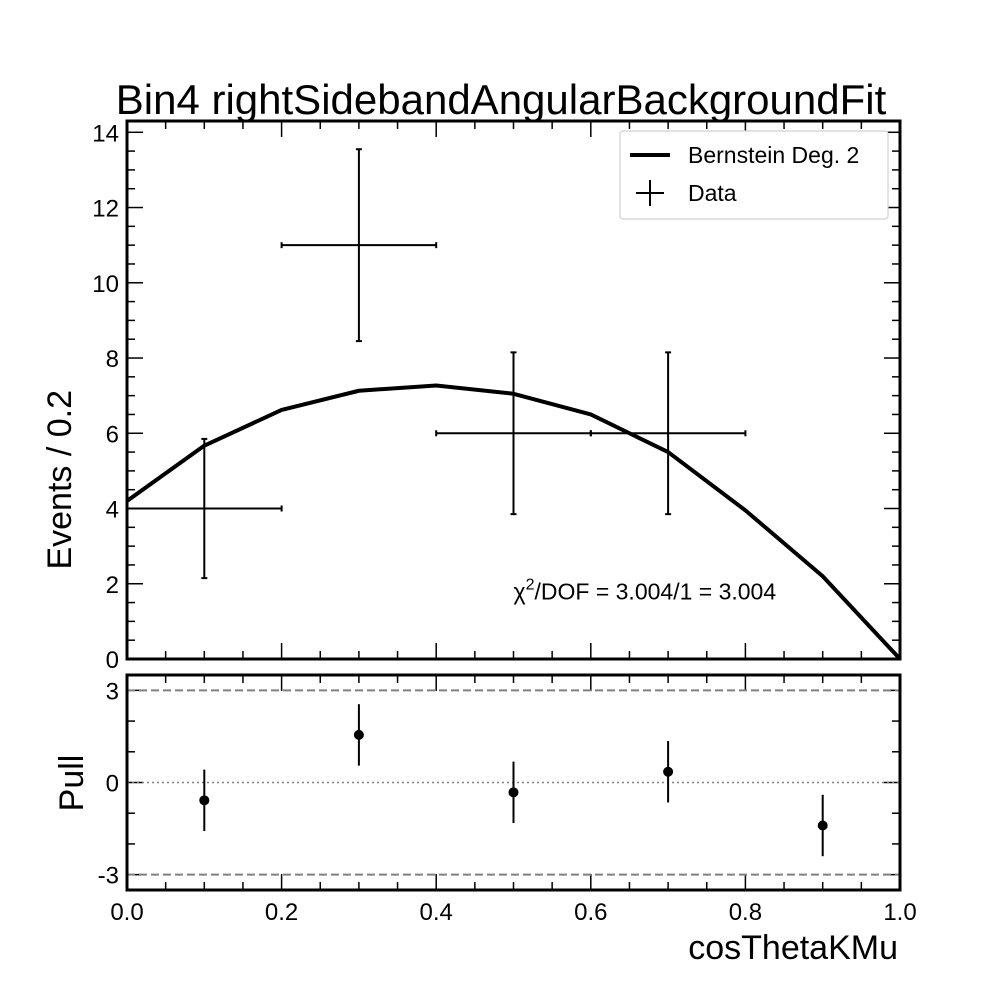 The height and width of the screenshot is (1000, 1000). What do you see at coordinates (112, 691) in the screenshot?
I see `pull-y-tick-label: 3` at bounding box center [112, 691].